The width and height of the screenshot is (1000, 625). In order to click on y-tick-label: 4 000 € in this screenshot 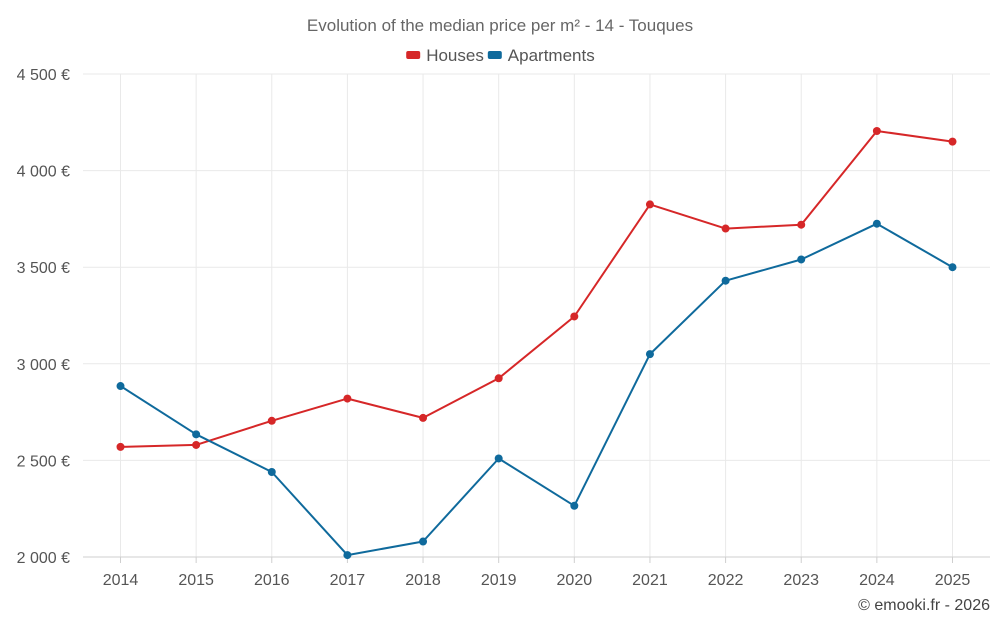, I will do `click(43, 172)`.